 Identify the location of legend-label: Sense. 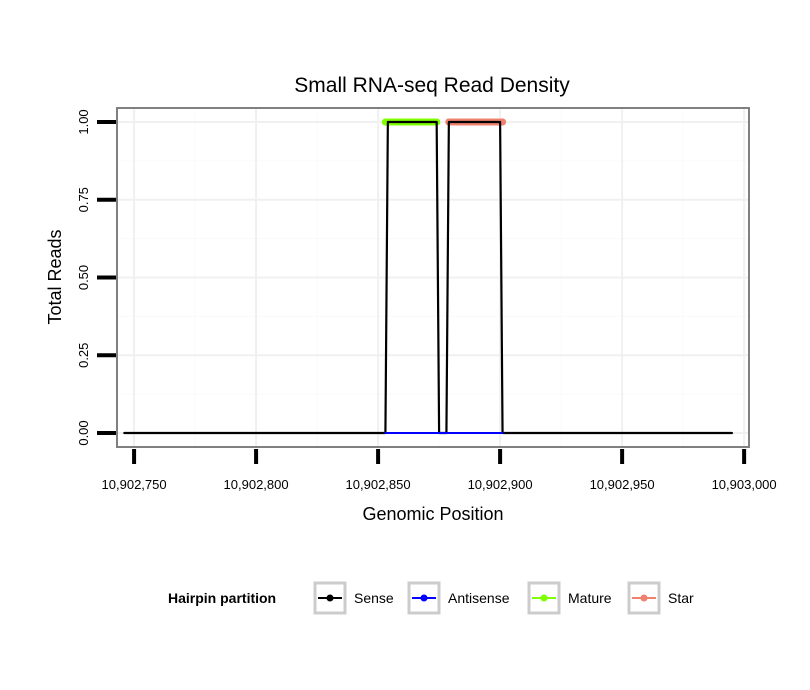
(374, 598).